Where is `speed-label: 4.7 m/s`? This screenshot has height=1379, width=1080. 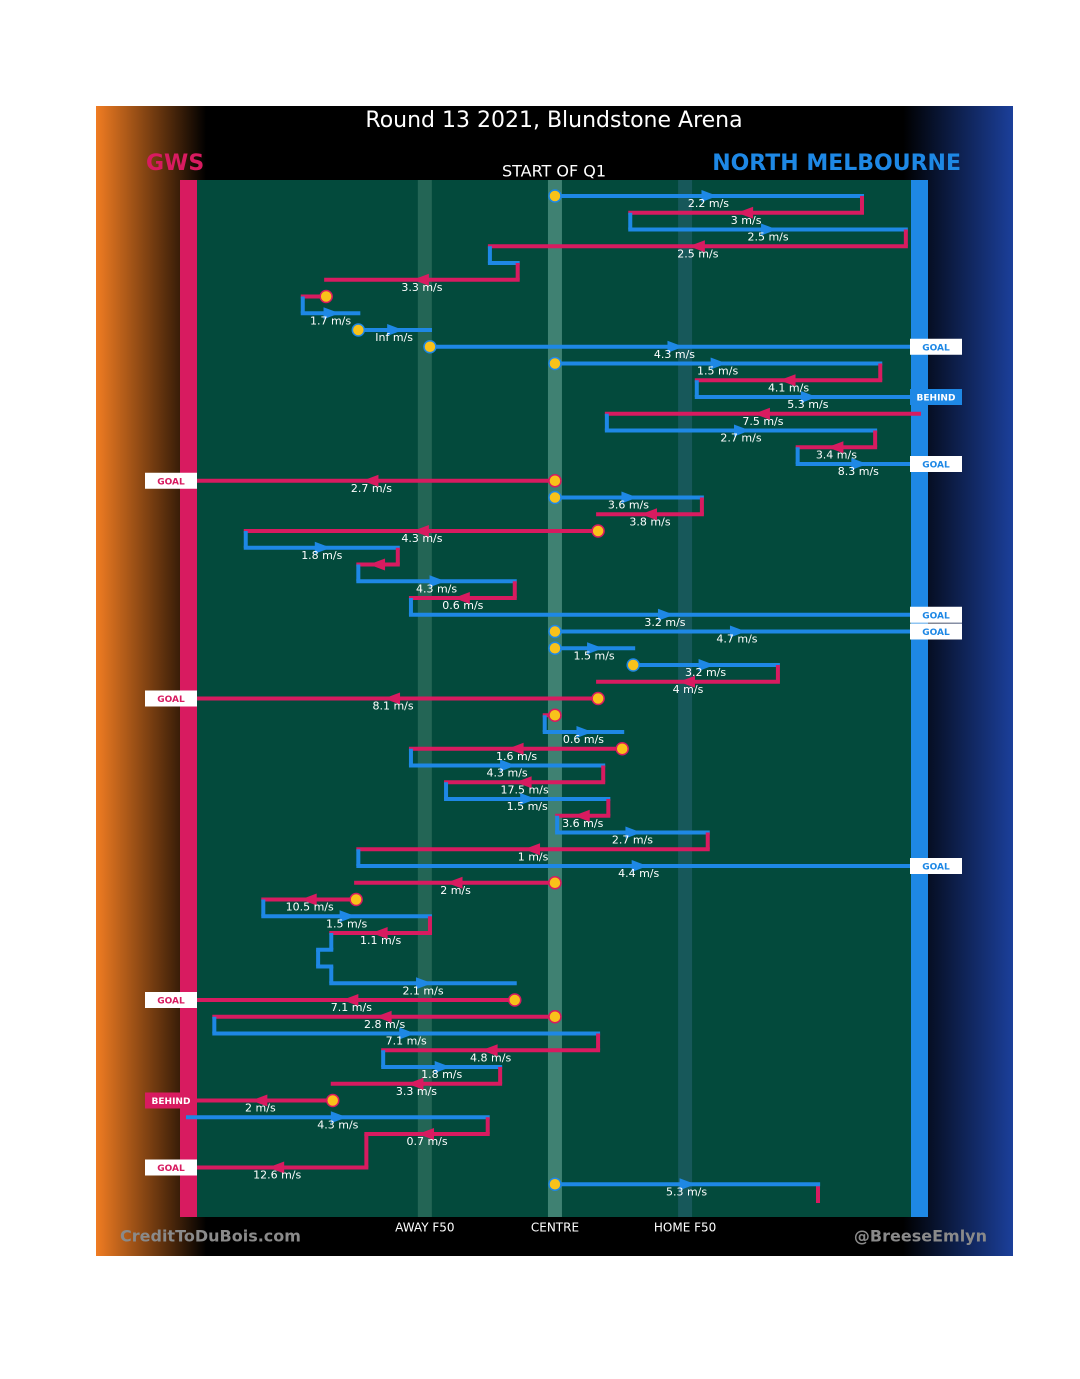
speed-label: 4.7 m/s is located at coordinates (736, 639).